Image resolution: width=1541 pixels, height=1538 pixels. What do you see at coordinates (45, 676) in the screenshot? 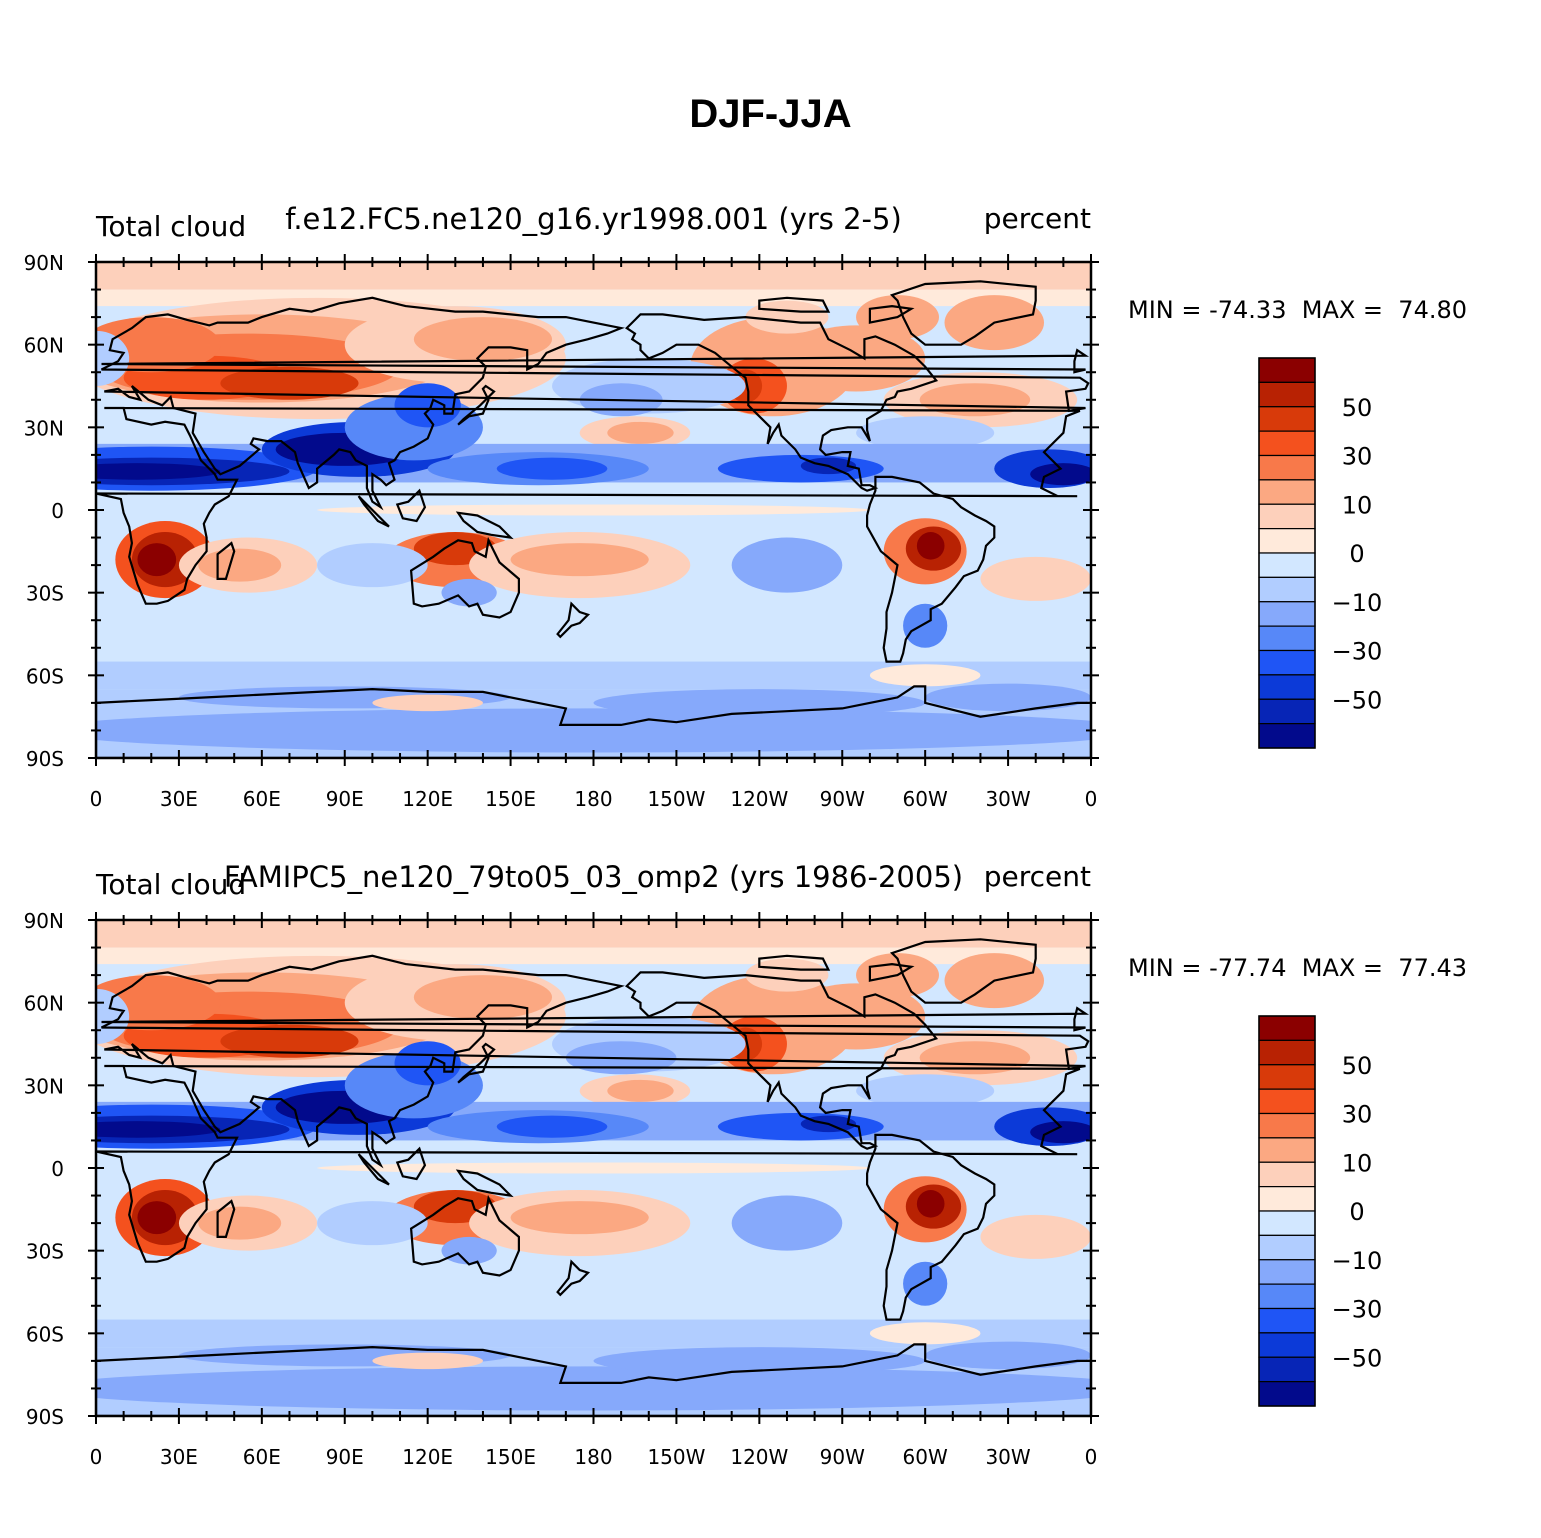
I see `lat-tick-label: 60S` at bounding box center [45, 676].